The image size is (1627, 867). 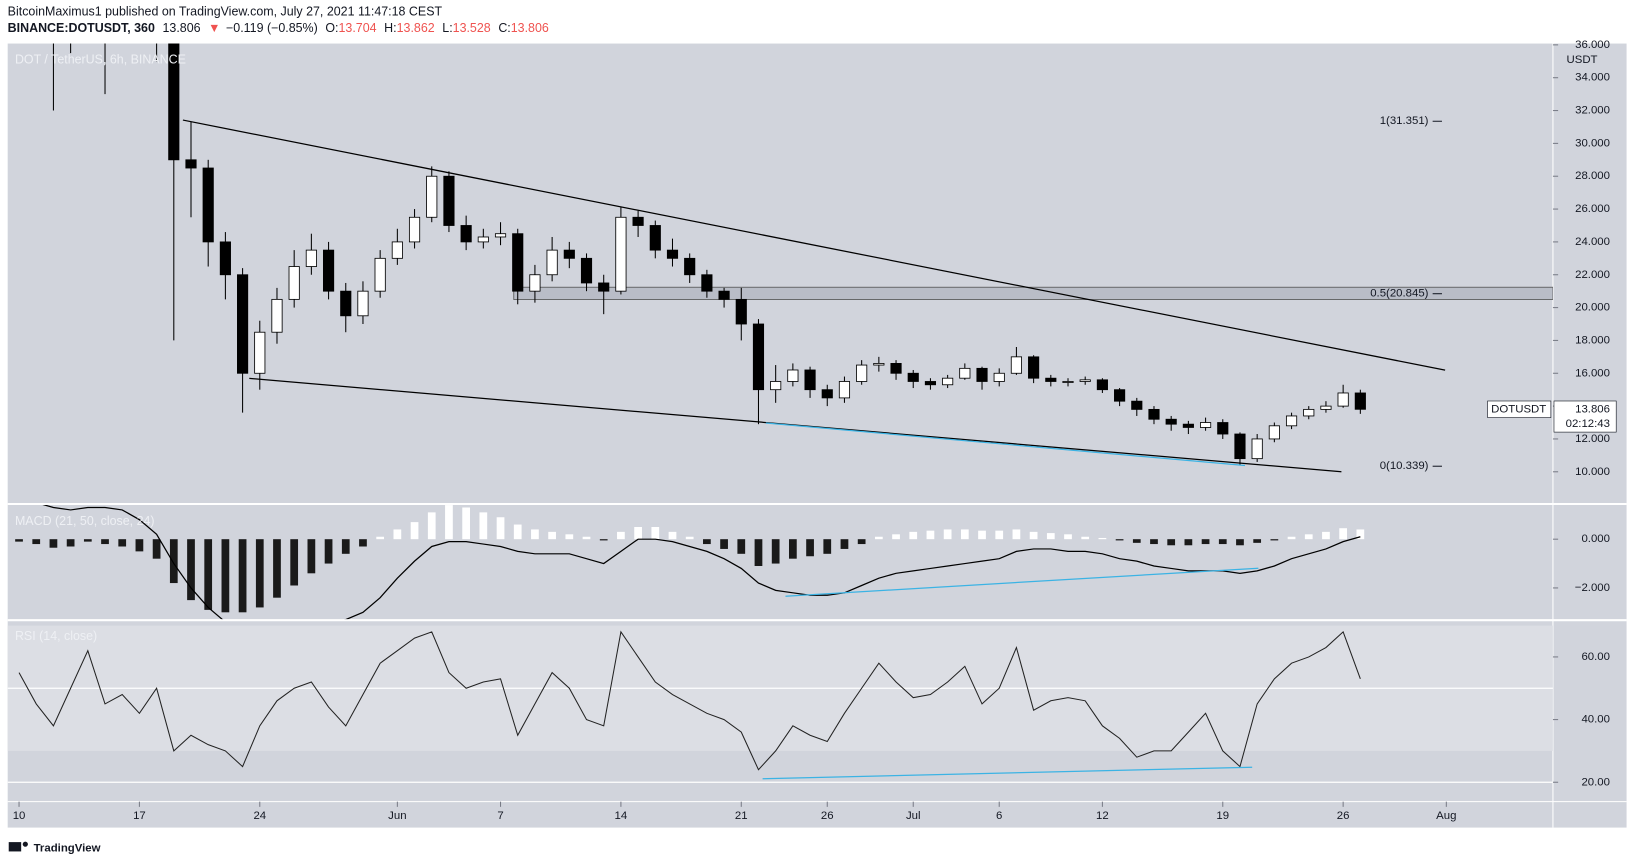 I want to click on last: 13.806, so click(x=182, y=28).